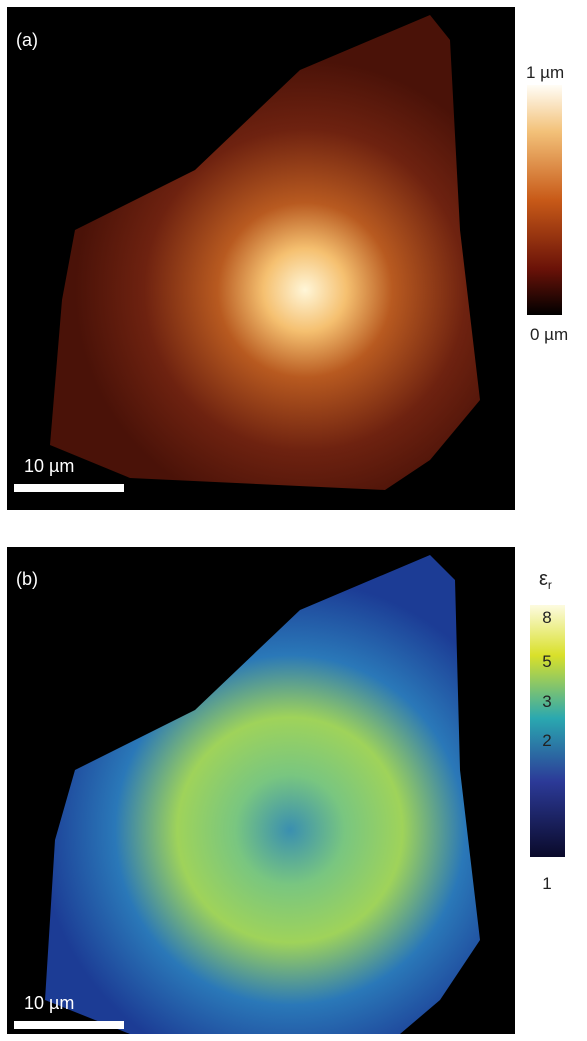 The height and width of the screenshot is (1041, 587). I want to click on colorbar-tick-label: 2, so click(546, 740).